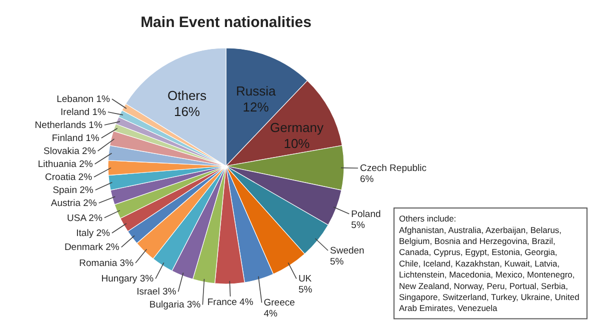 Image resolution: width=590 pixels, height=322 pixels. Describe the element at coordinates (83, 99) in the screenshot. I see `slice-label: Lebanon 1%` at that location.